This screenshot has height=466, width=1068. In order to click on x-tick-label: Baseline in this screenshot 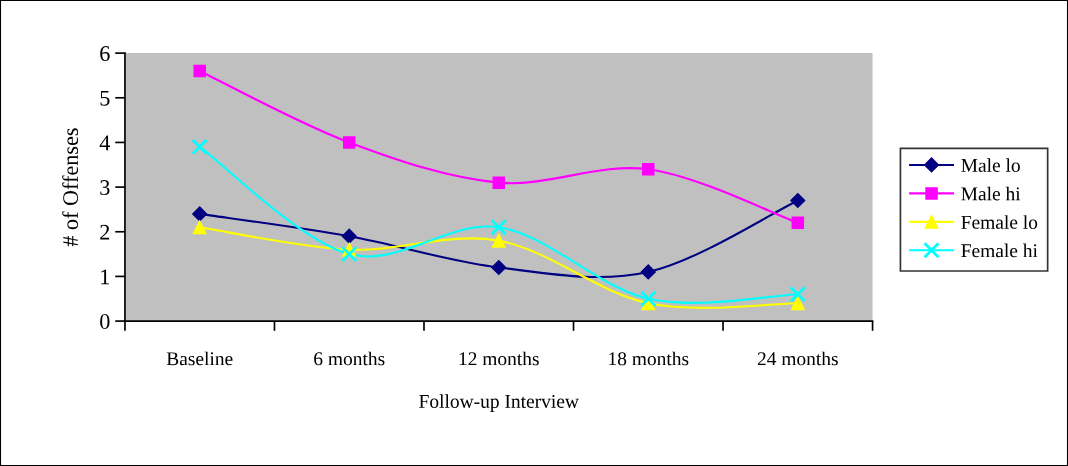, I will do `click(199, 358)`.